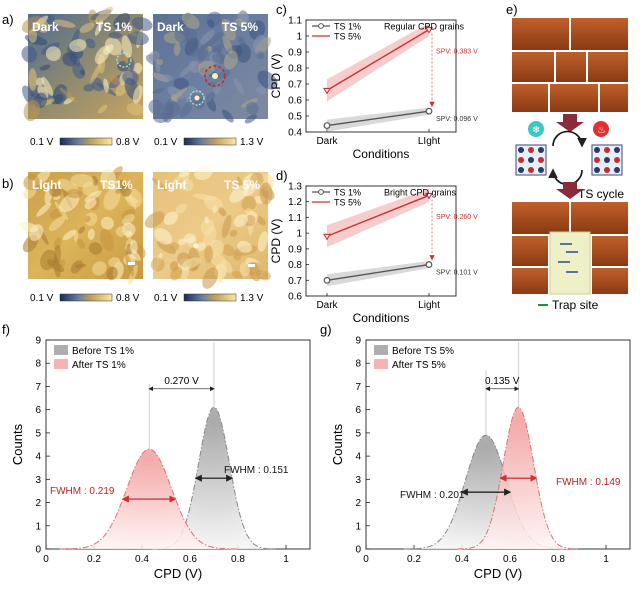 This screenshot has height=589, width=640. I want to click on fwhm-label-1: FWHM : 0.219, so click(82, 491).